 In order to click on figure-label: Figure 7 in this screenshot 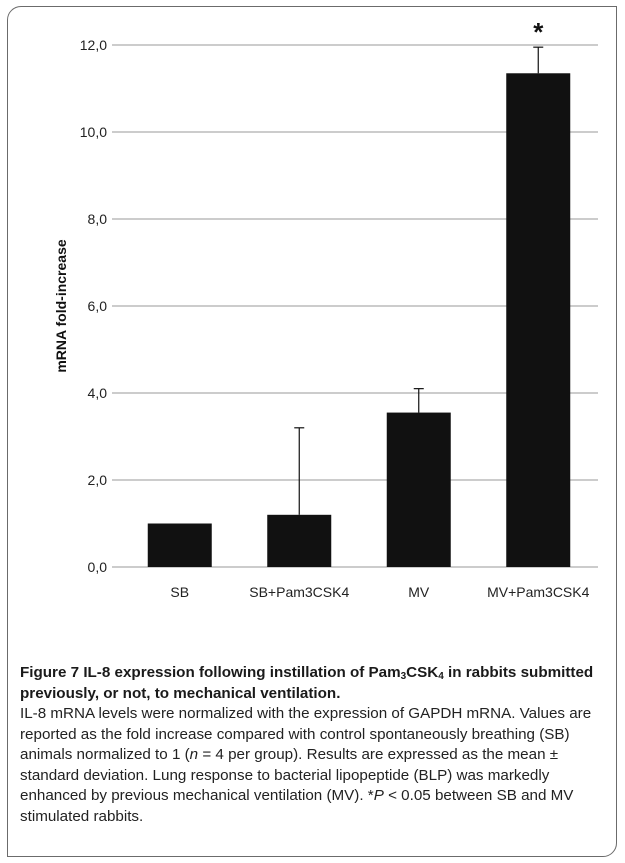, I will do `click(50, 672)`.